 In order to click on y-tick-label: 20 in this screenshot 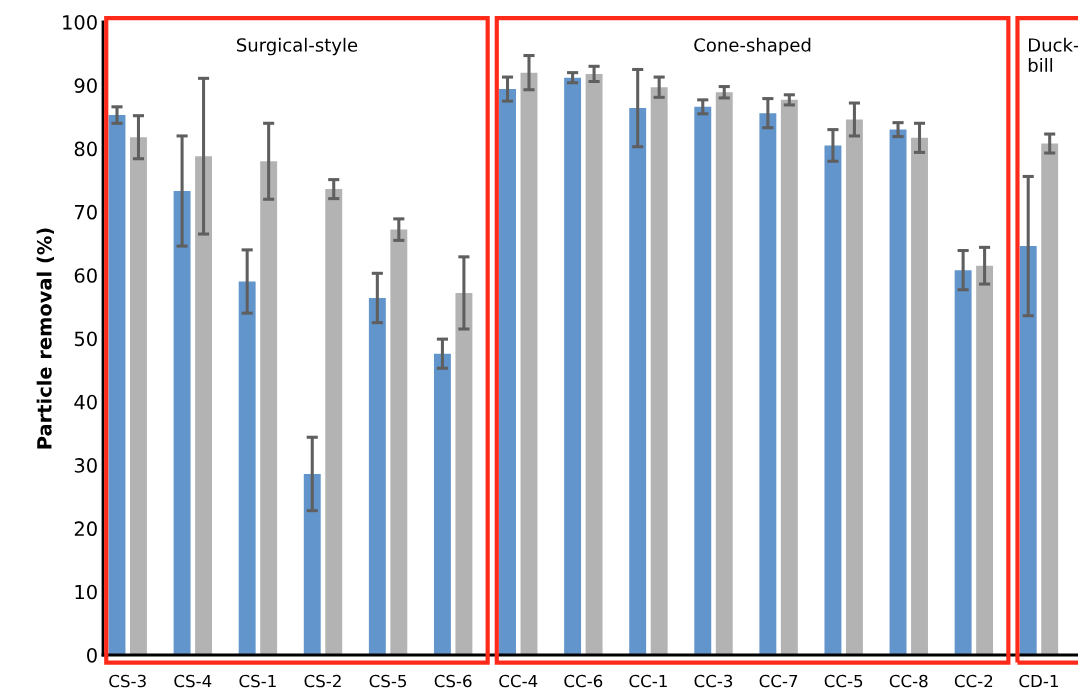, I will do `click(85, 529)`.